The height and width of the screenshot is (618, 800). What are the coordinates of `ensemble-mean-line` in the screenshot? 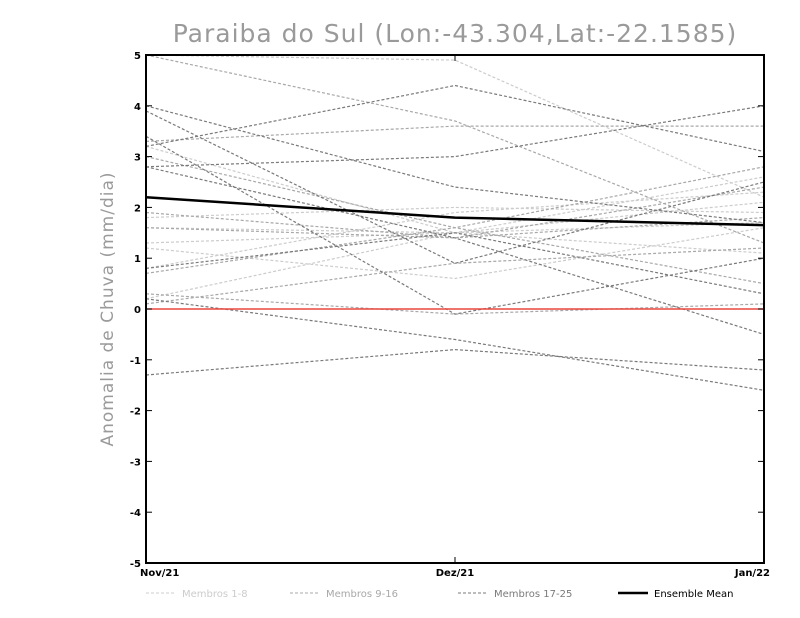 It's located at (455, 211).